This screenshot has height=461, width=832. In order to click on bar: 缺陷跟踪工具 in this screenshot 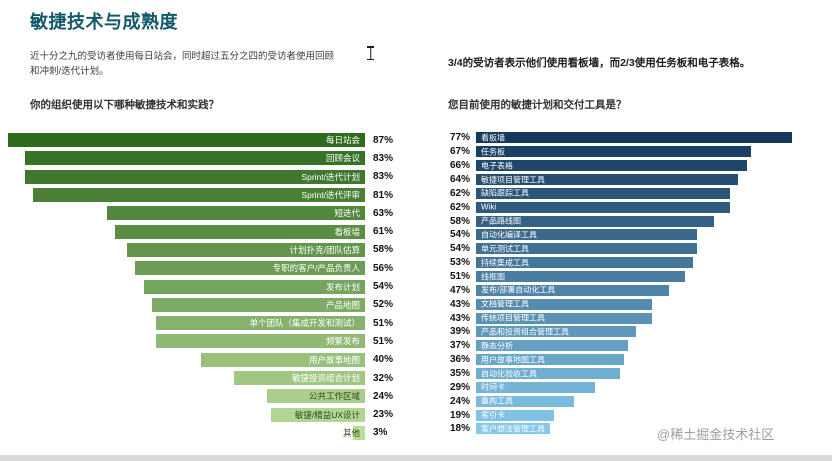, I will do `click(603, 193)`.